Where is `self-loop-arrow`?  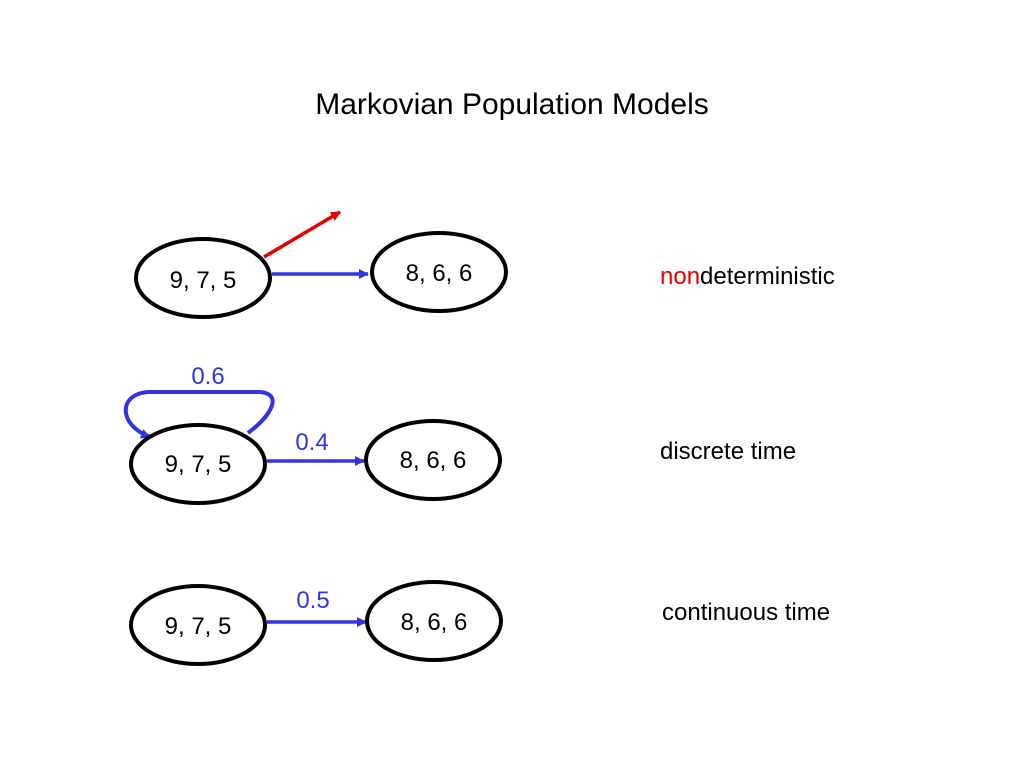
self-loop-arrow is located at coordinates (199, 414).